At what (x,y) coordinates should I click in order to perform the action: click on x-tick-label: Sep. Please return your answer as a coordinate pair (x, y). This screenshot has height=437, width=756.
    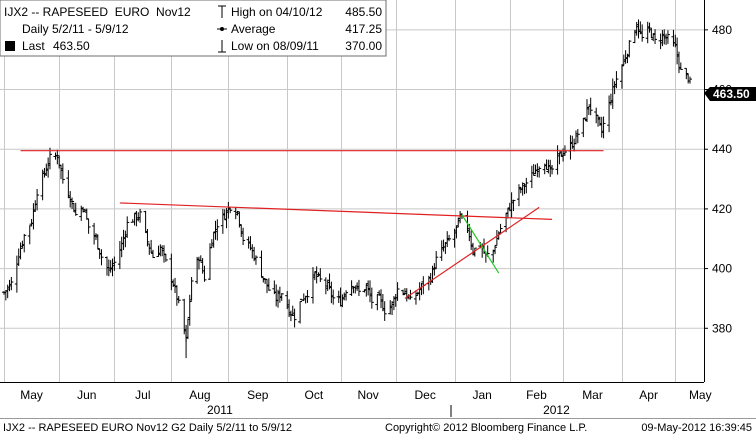
    Looking at the image, I should click on (258, 395).